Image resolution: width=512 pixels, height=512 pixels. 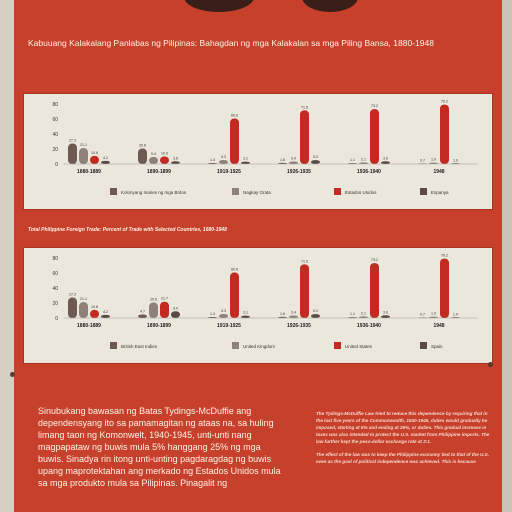 What do you see at coordinates (56, 165) in the screenshot?
I see `y-tick-label: 0` at bounding box center [56, 165].